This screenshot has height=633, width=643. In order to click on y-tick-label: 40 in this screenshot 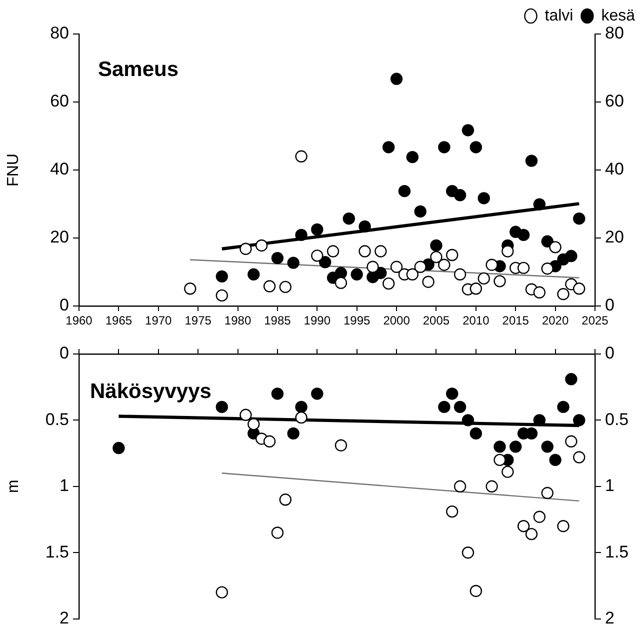, I will do `click(59, 169)`.